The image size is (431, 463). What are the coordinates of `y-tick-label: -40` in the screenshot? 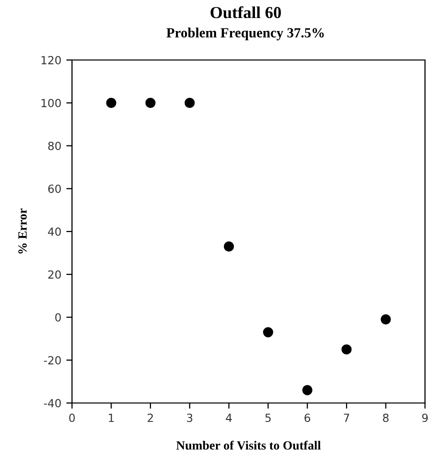 It's located at (52, 403).